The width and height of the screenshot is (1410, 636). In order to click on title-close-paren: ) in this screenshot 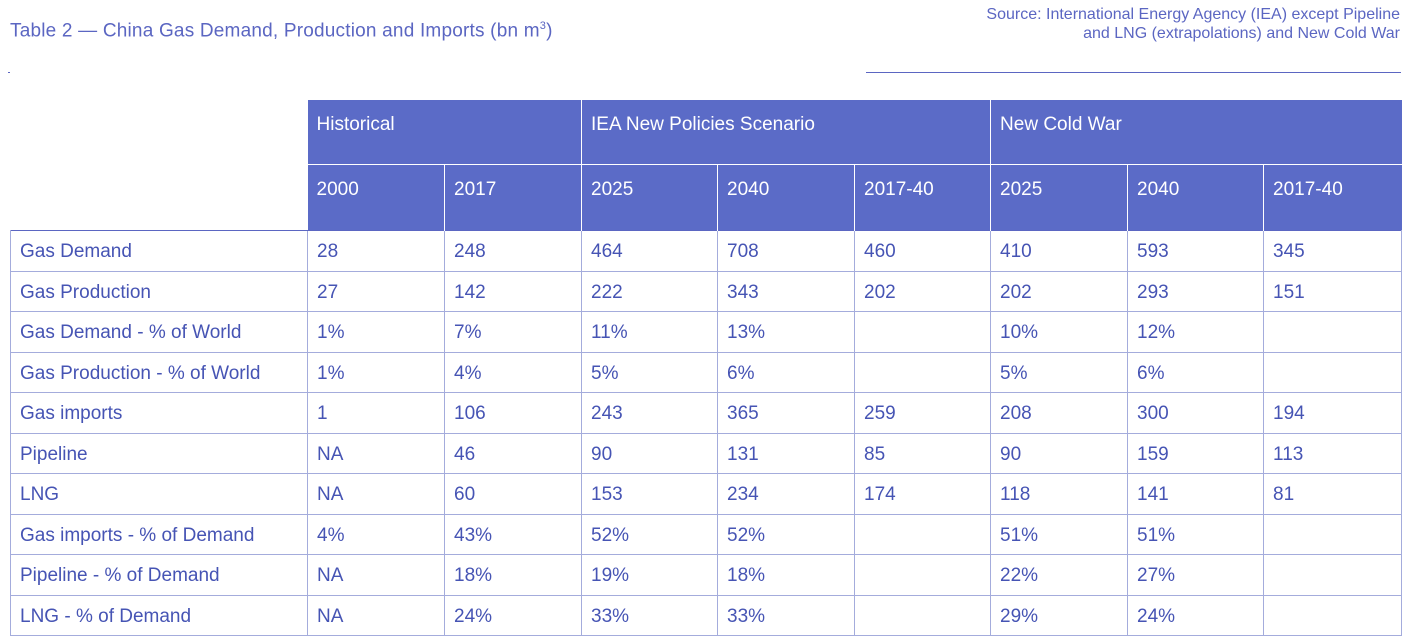, I will do `click(549, 31)`.